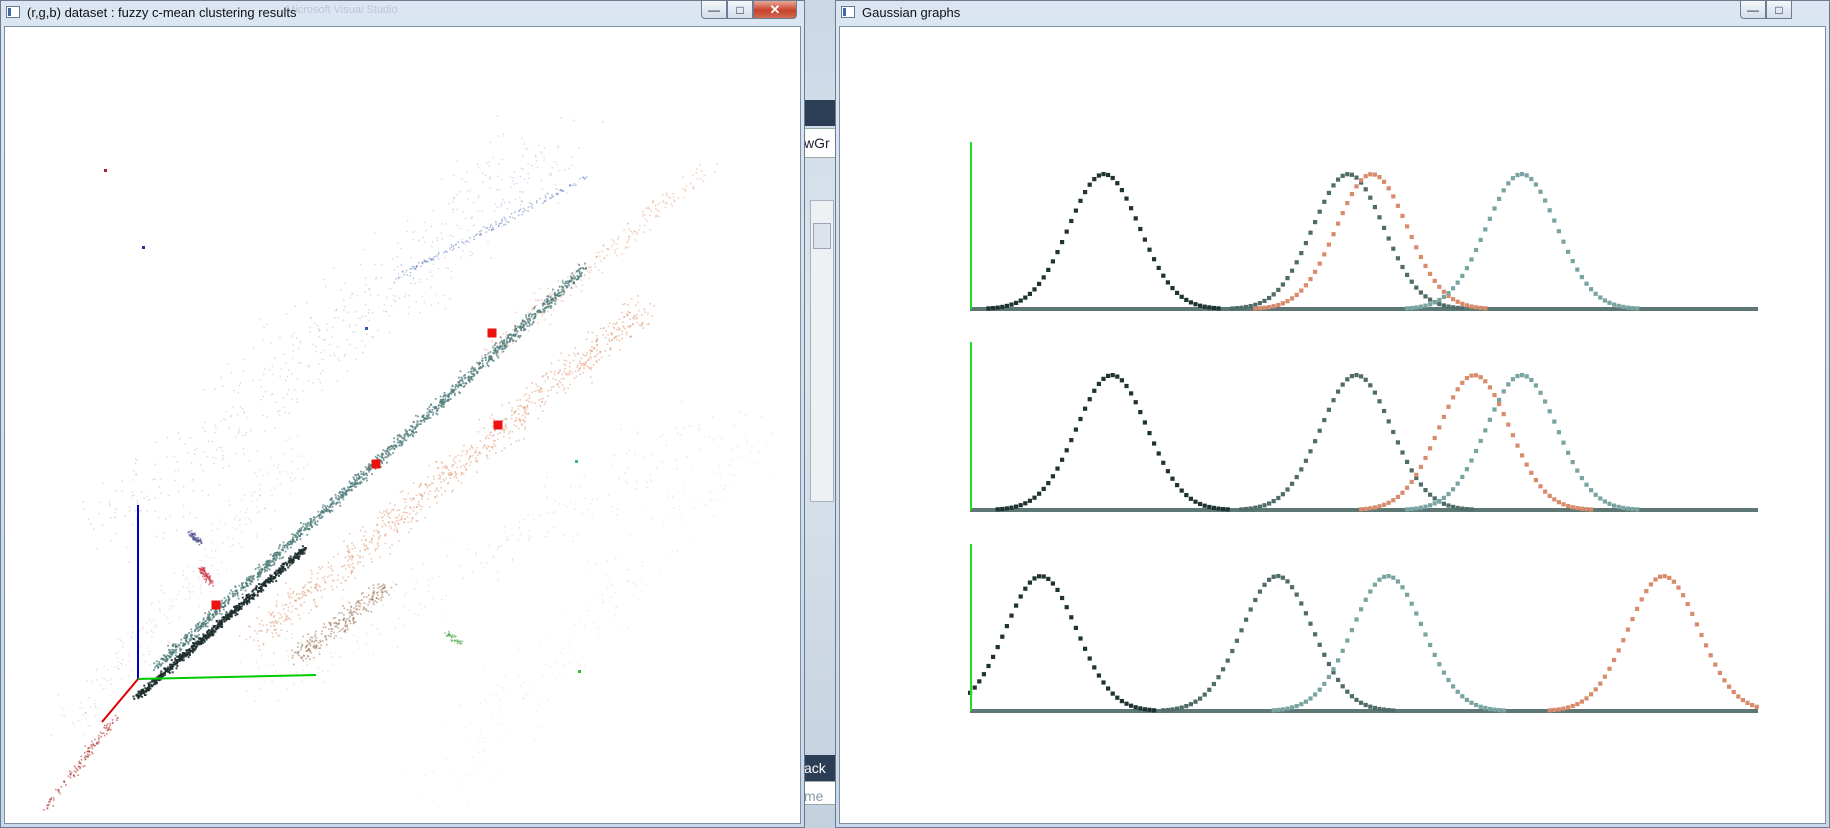  I want to click on window-icon, so click(13, 12).